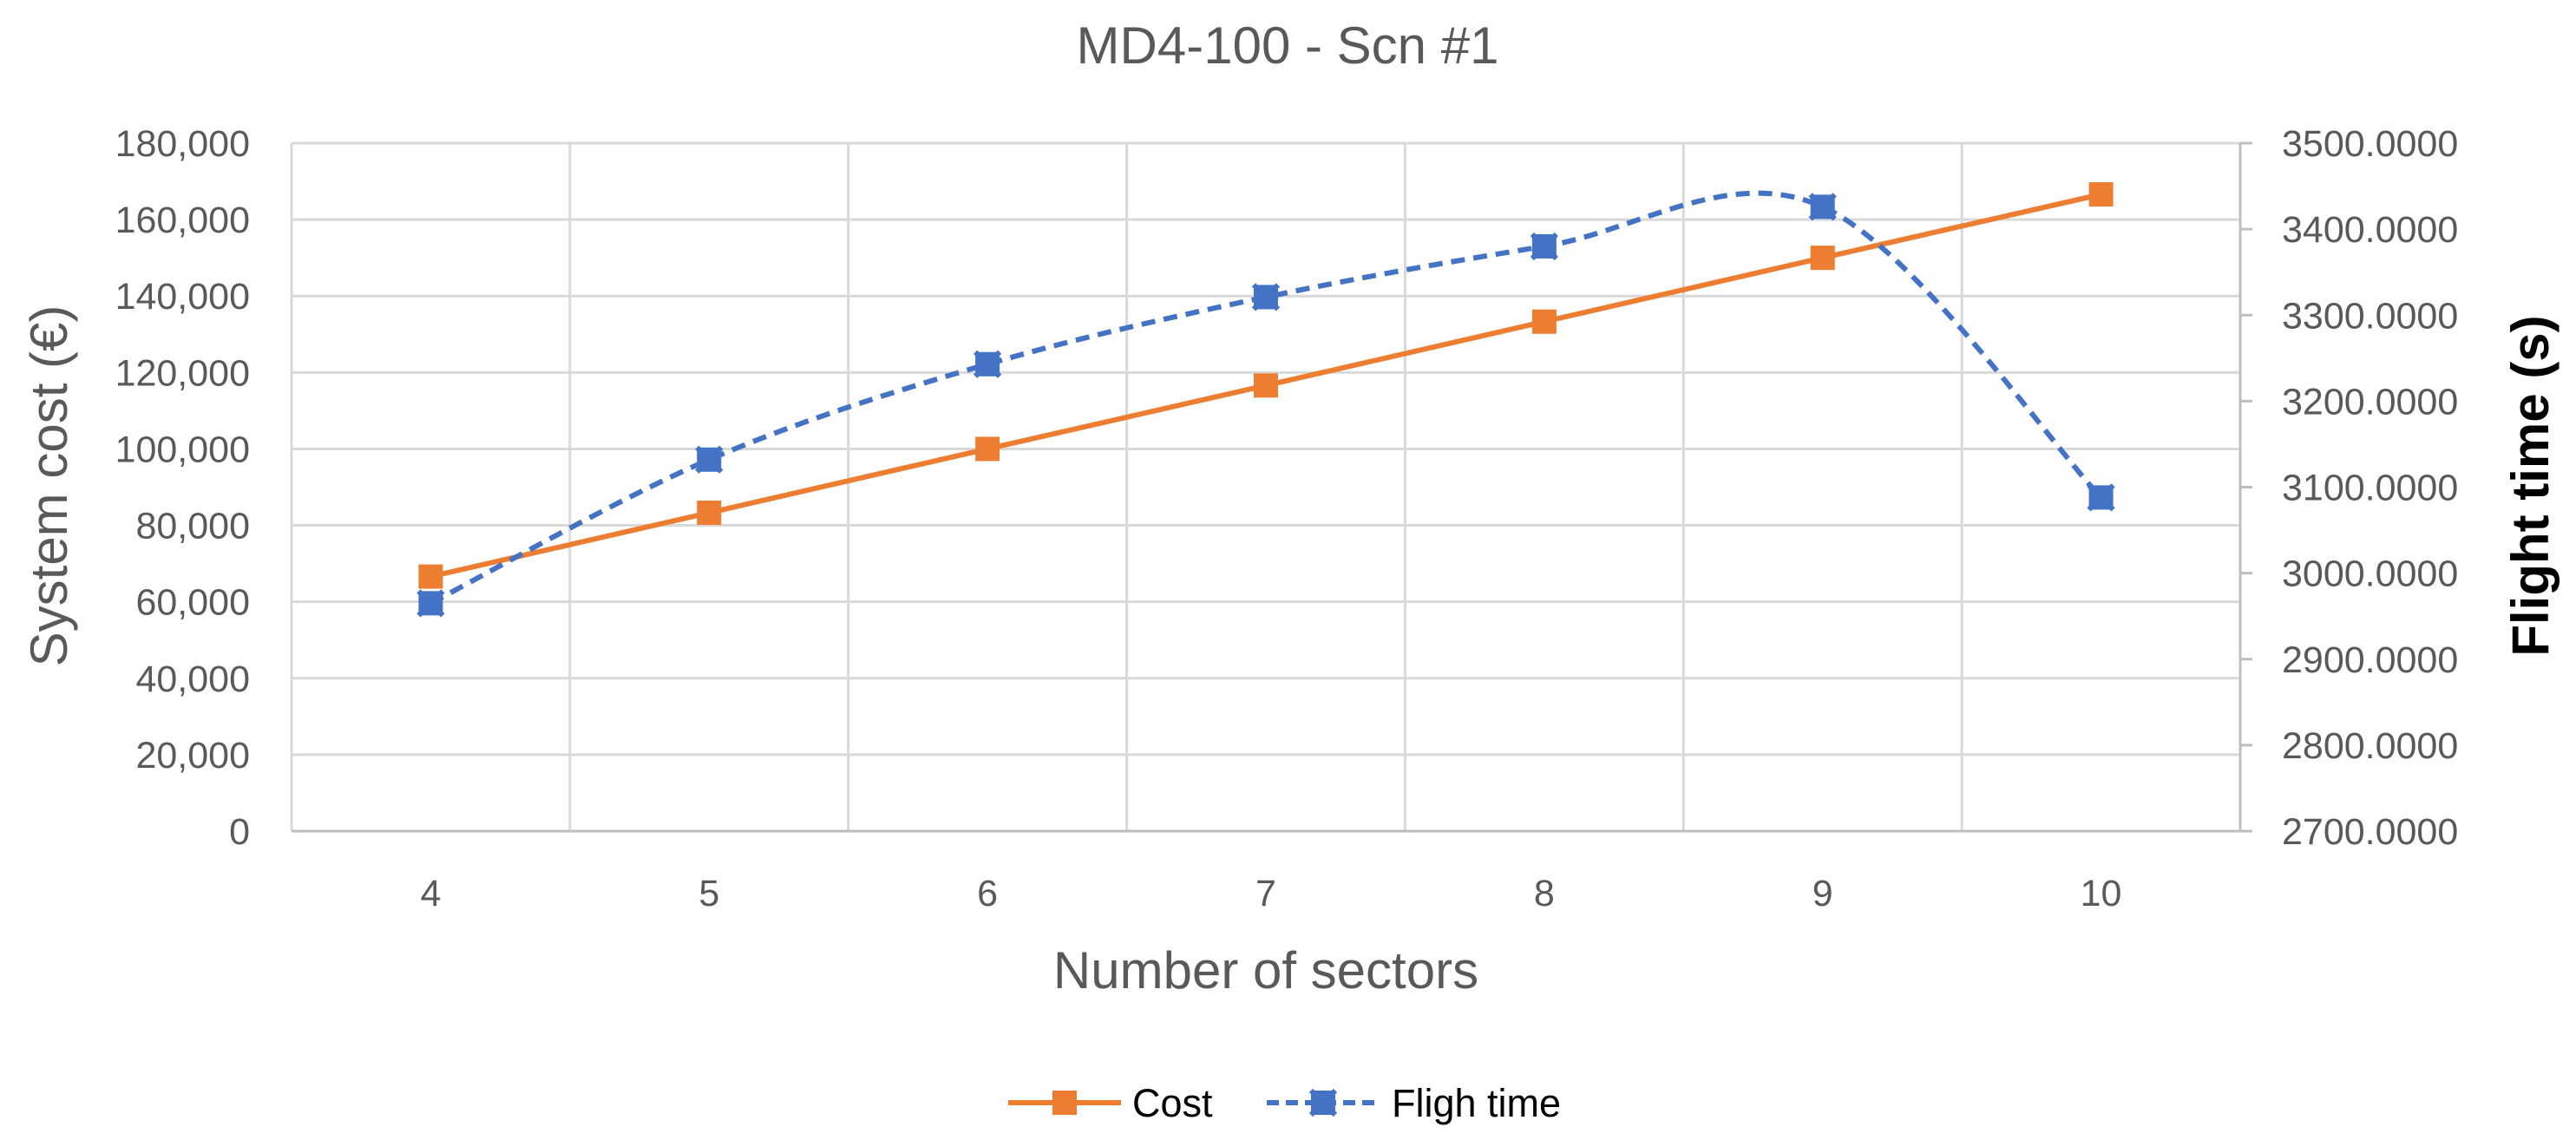 The image size is (2576, 1140). I want to click on legend-cost-marker, so click(1064, 1103).